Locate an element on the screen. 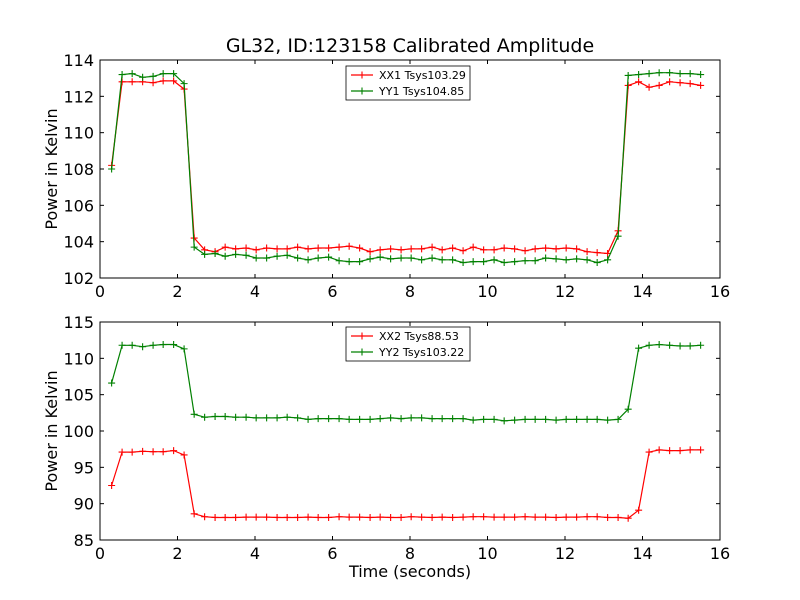  x-tick-label: 16 is located at coordinates (720, 291).